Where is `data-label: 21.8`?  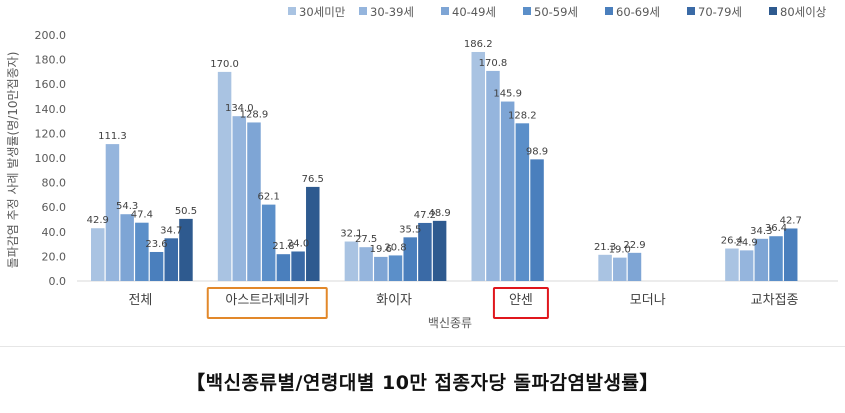
data-label: 21.8 is located at coordinates (283, 246).